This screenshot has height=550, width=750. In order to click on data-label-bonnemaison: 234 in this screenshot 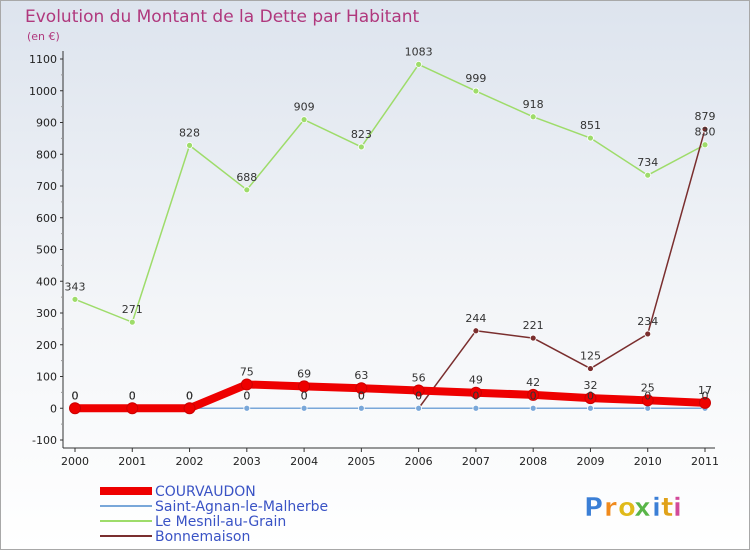, I will do `click(647, 321)`.